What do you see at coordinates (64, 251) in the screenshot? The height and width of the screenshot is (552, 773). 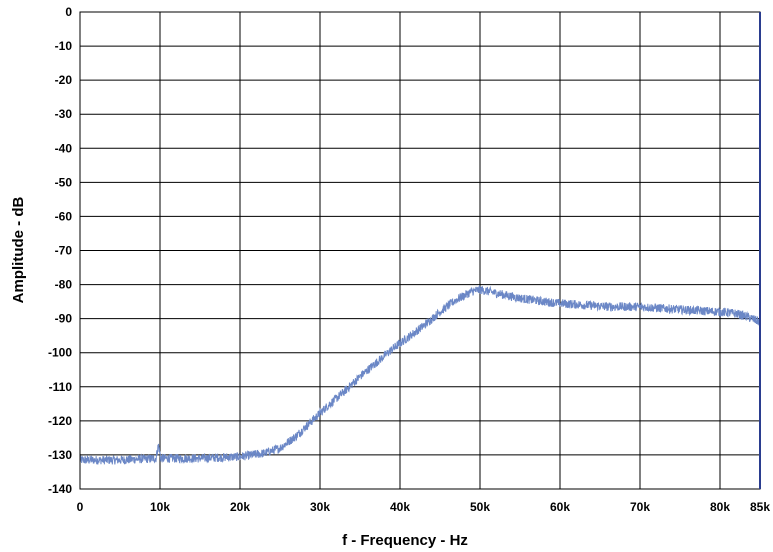 I see `y-tick-label: -70` at bounding box center [64, 251].